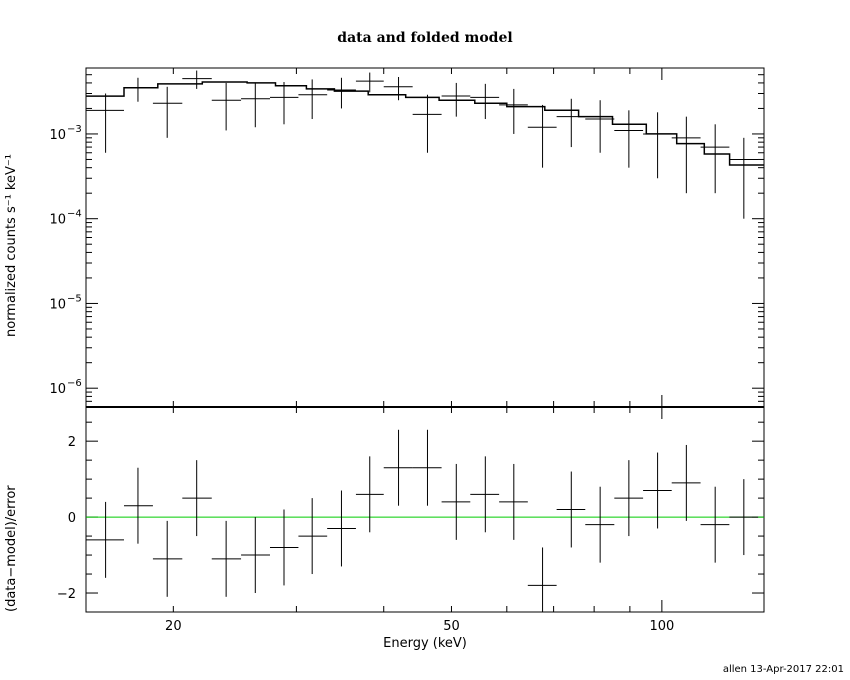 The height and width of the screenshot is (680, 850). I want to click on y-tick-exponent: −5, so click(74, 298).